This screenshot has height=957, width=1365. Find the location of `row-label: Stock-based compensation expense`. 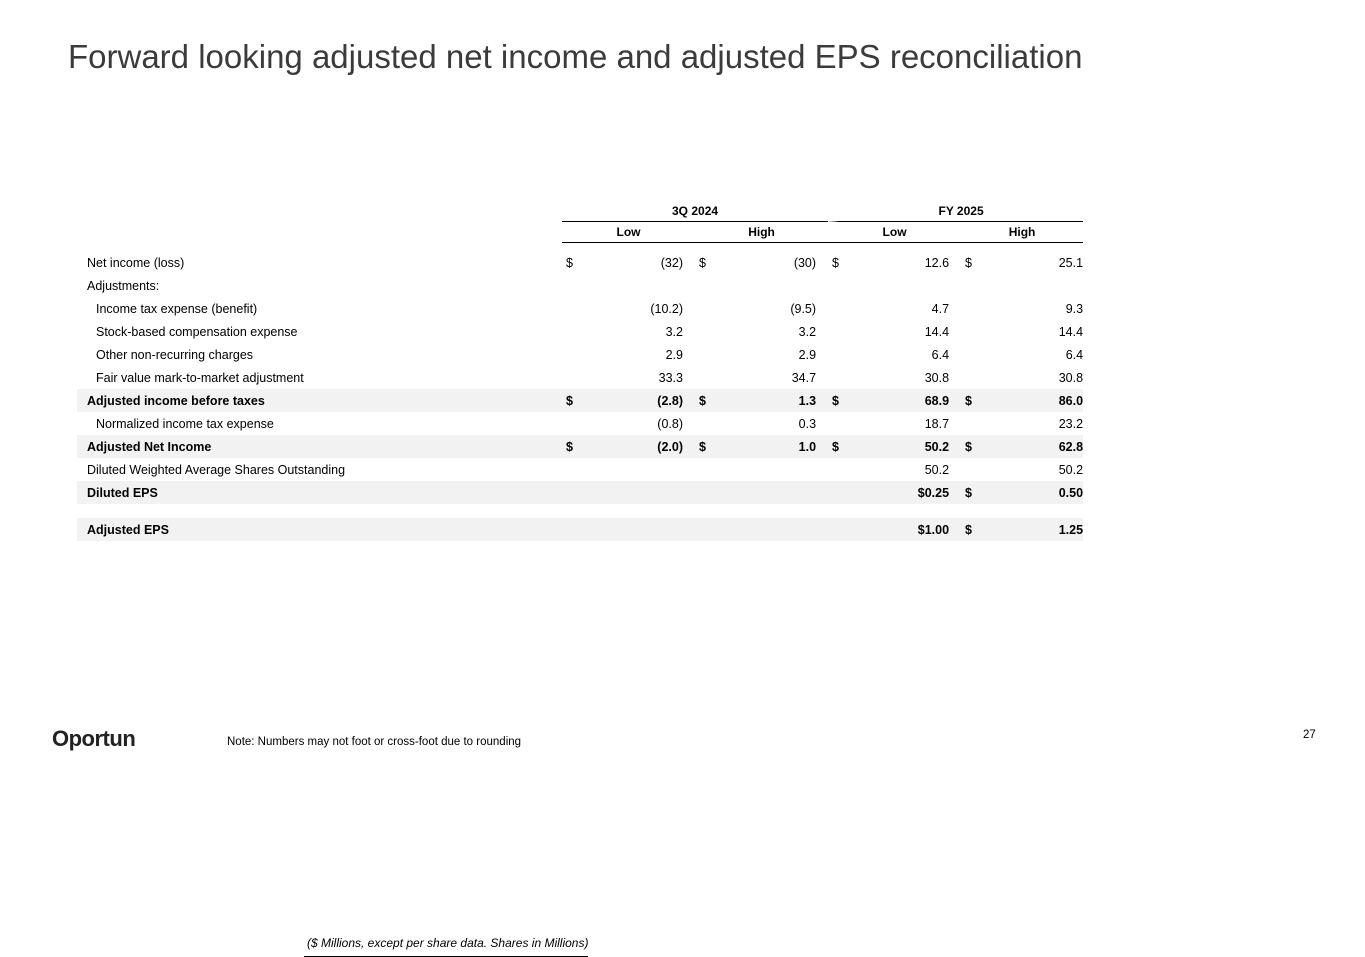

row-label: Stock-based compensation expense is located at coordinates (197, 331).